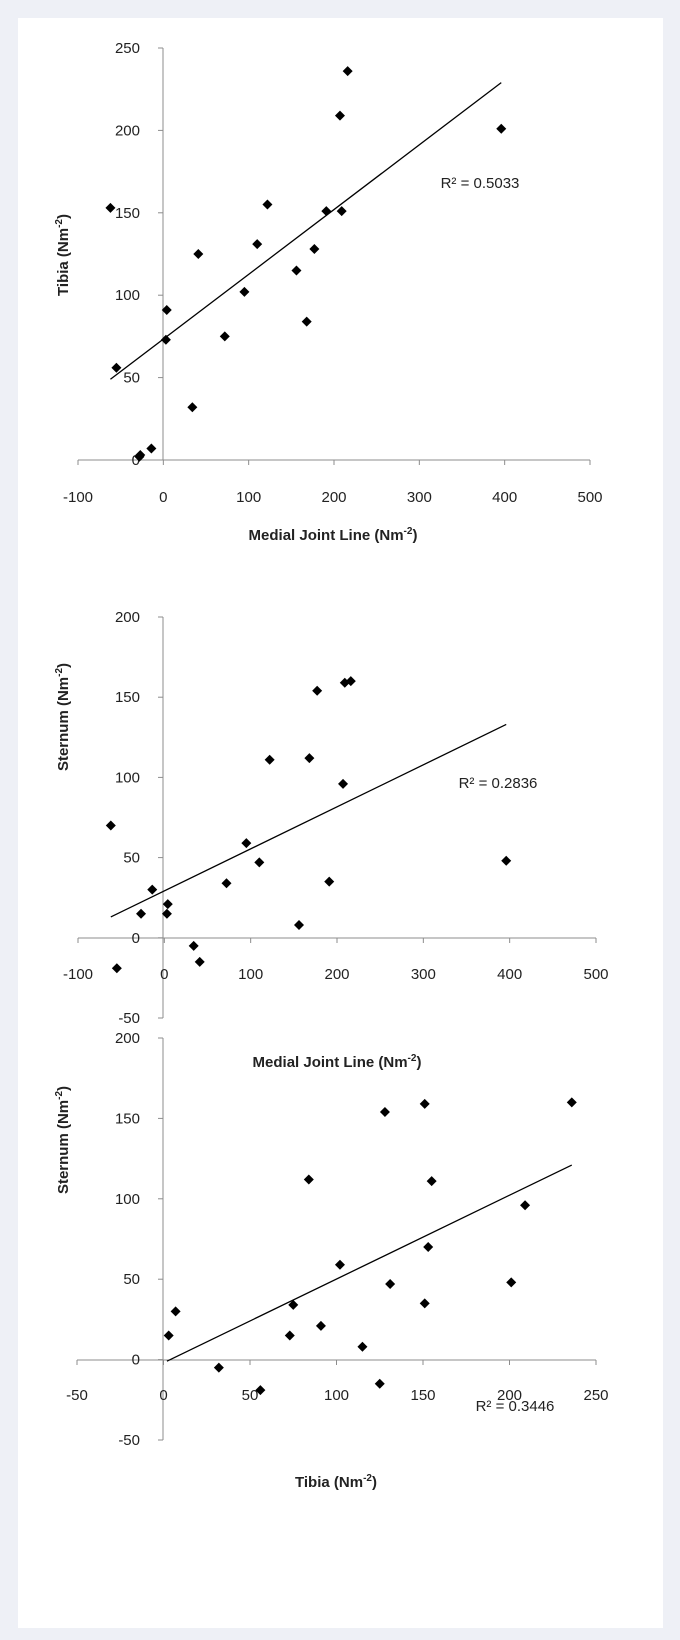 The width and height of the screenshot is (680, 1640). I want to click on r-squared-label: R² = 0.5033, so click(480, 183).